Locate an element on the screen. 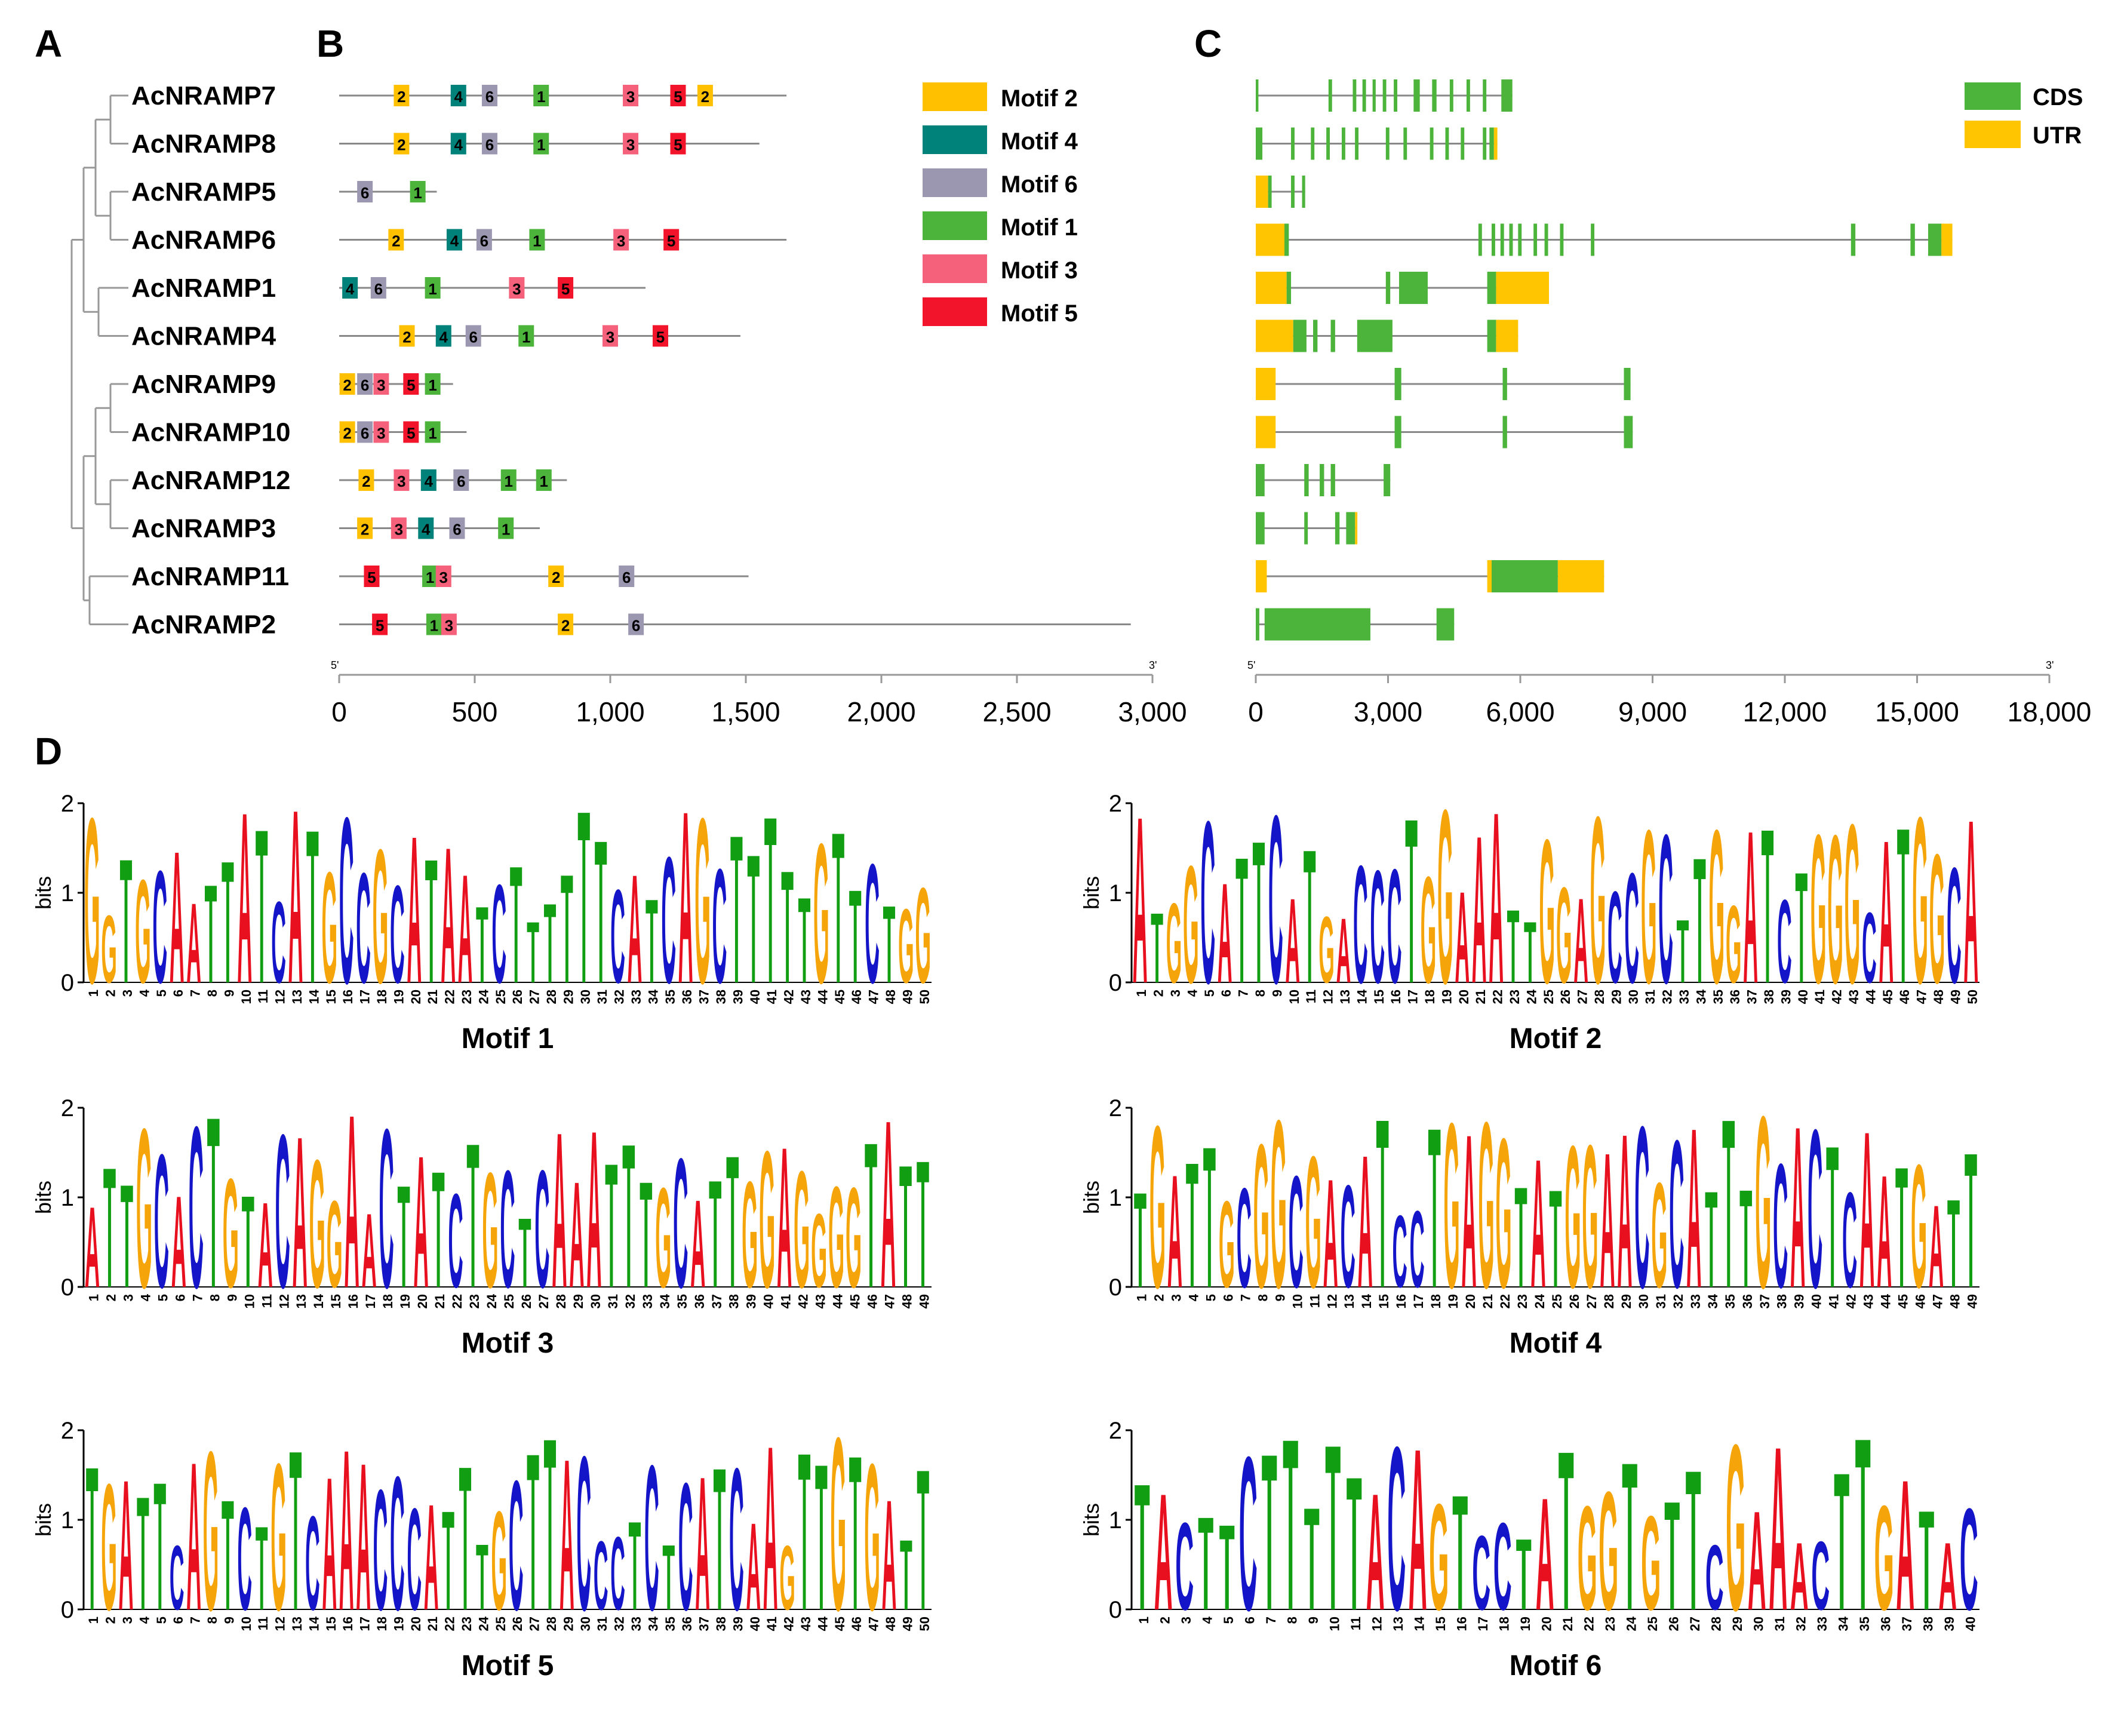 This screenshot has height=1736, width=2124. logo-position-label: 47 is located at coordinates (1922, 997).